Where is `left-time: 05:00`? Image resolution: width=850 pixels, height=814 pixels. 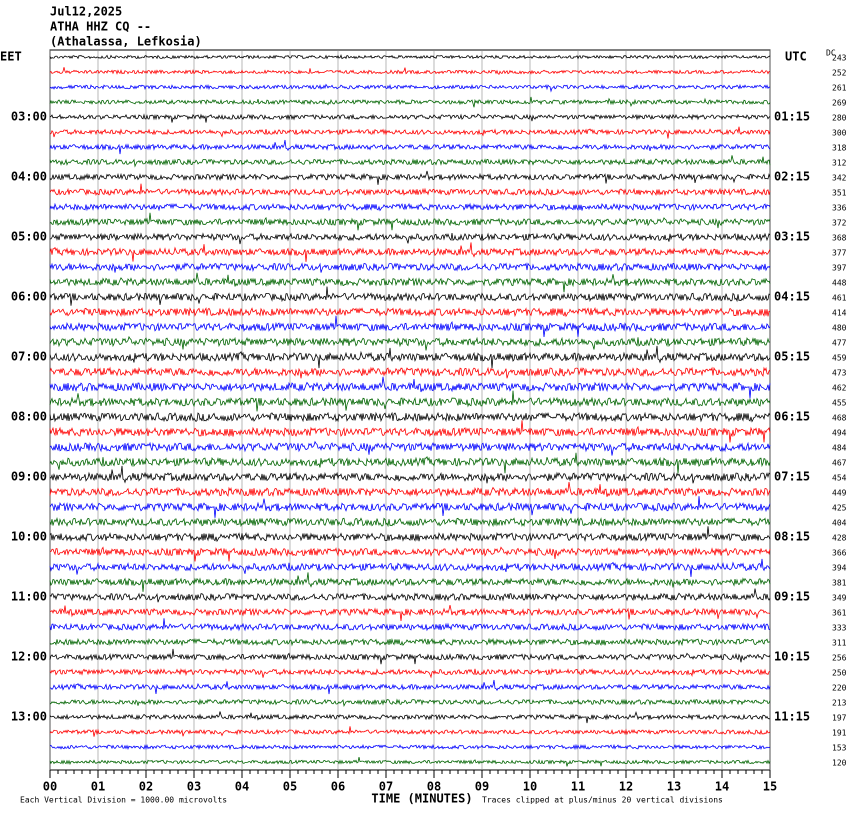
left-time: 05:00 is located at coordinates (29, 237).